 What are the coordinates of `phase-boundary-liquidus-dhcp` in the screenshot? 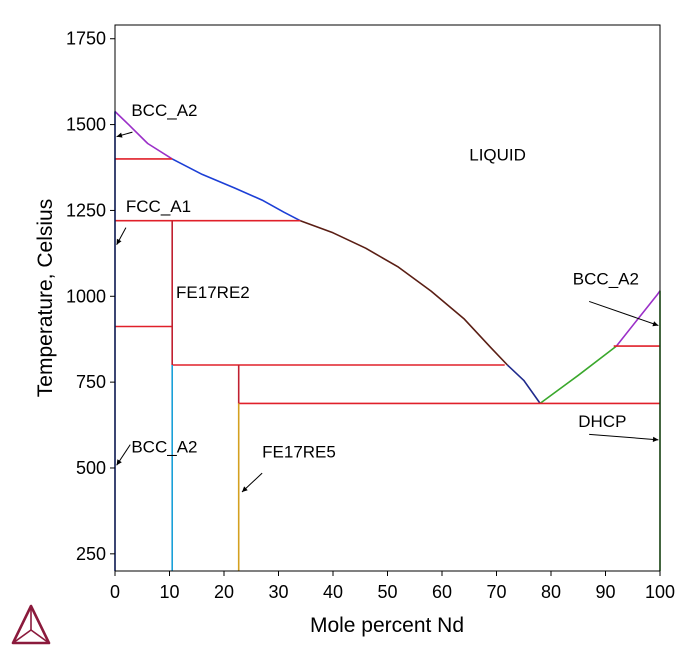 It's located at (578, 375).